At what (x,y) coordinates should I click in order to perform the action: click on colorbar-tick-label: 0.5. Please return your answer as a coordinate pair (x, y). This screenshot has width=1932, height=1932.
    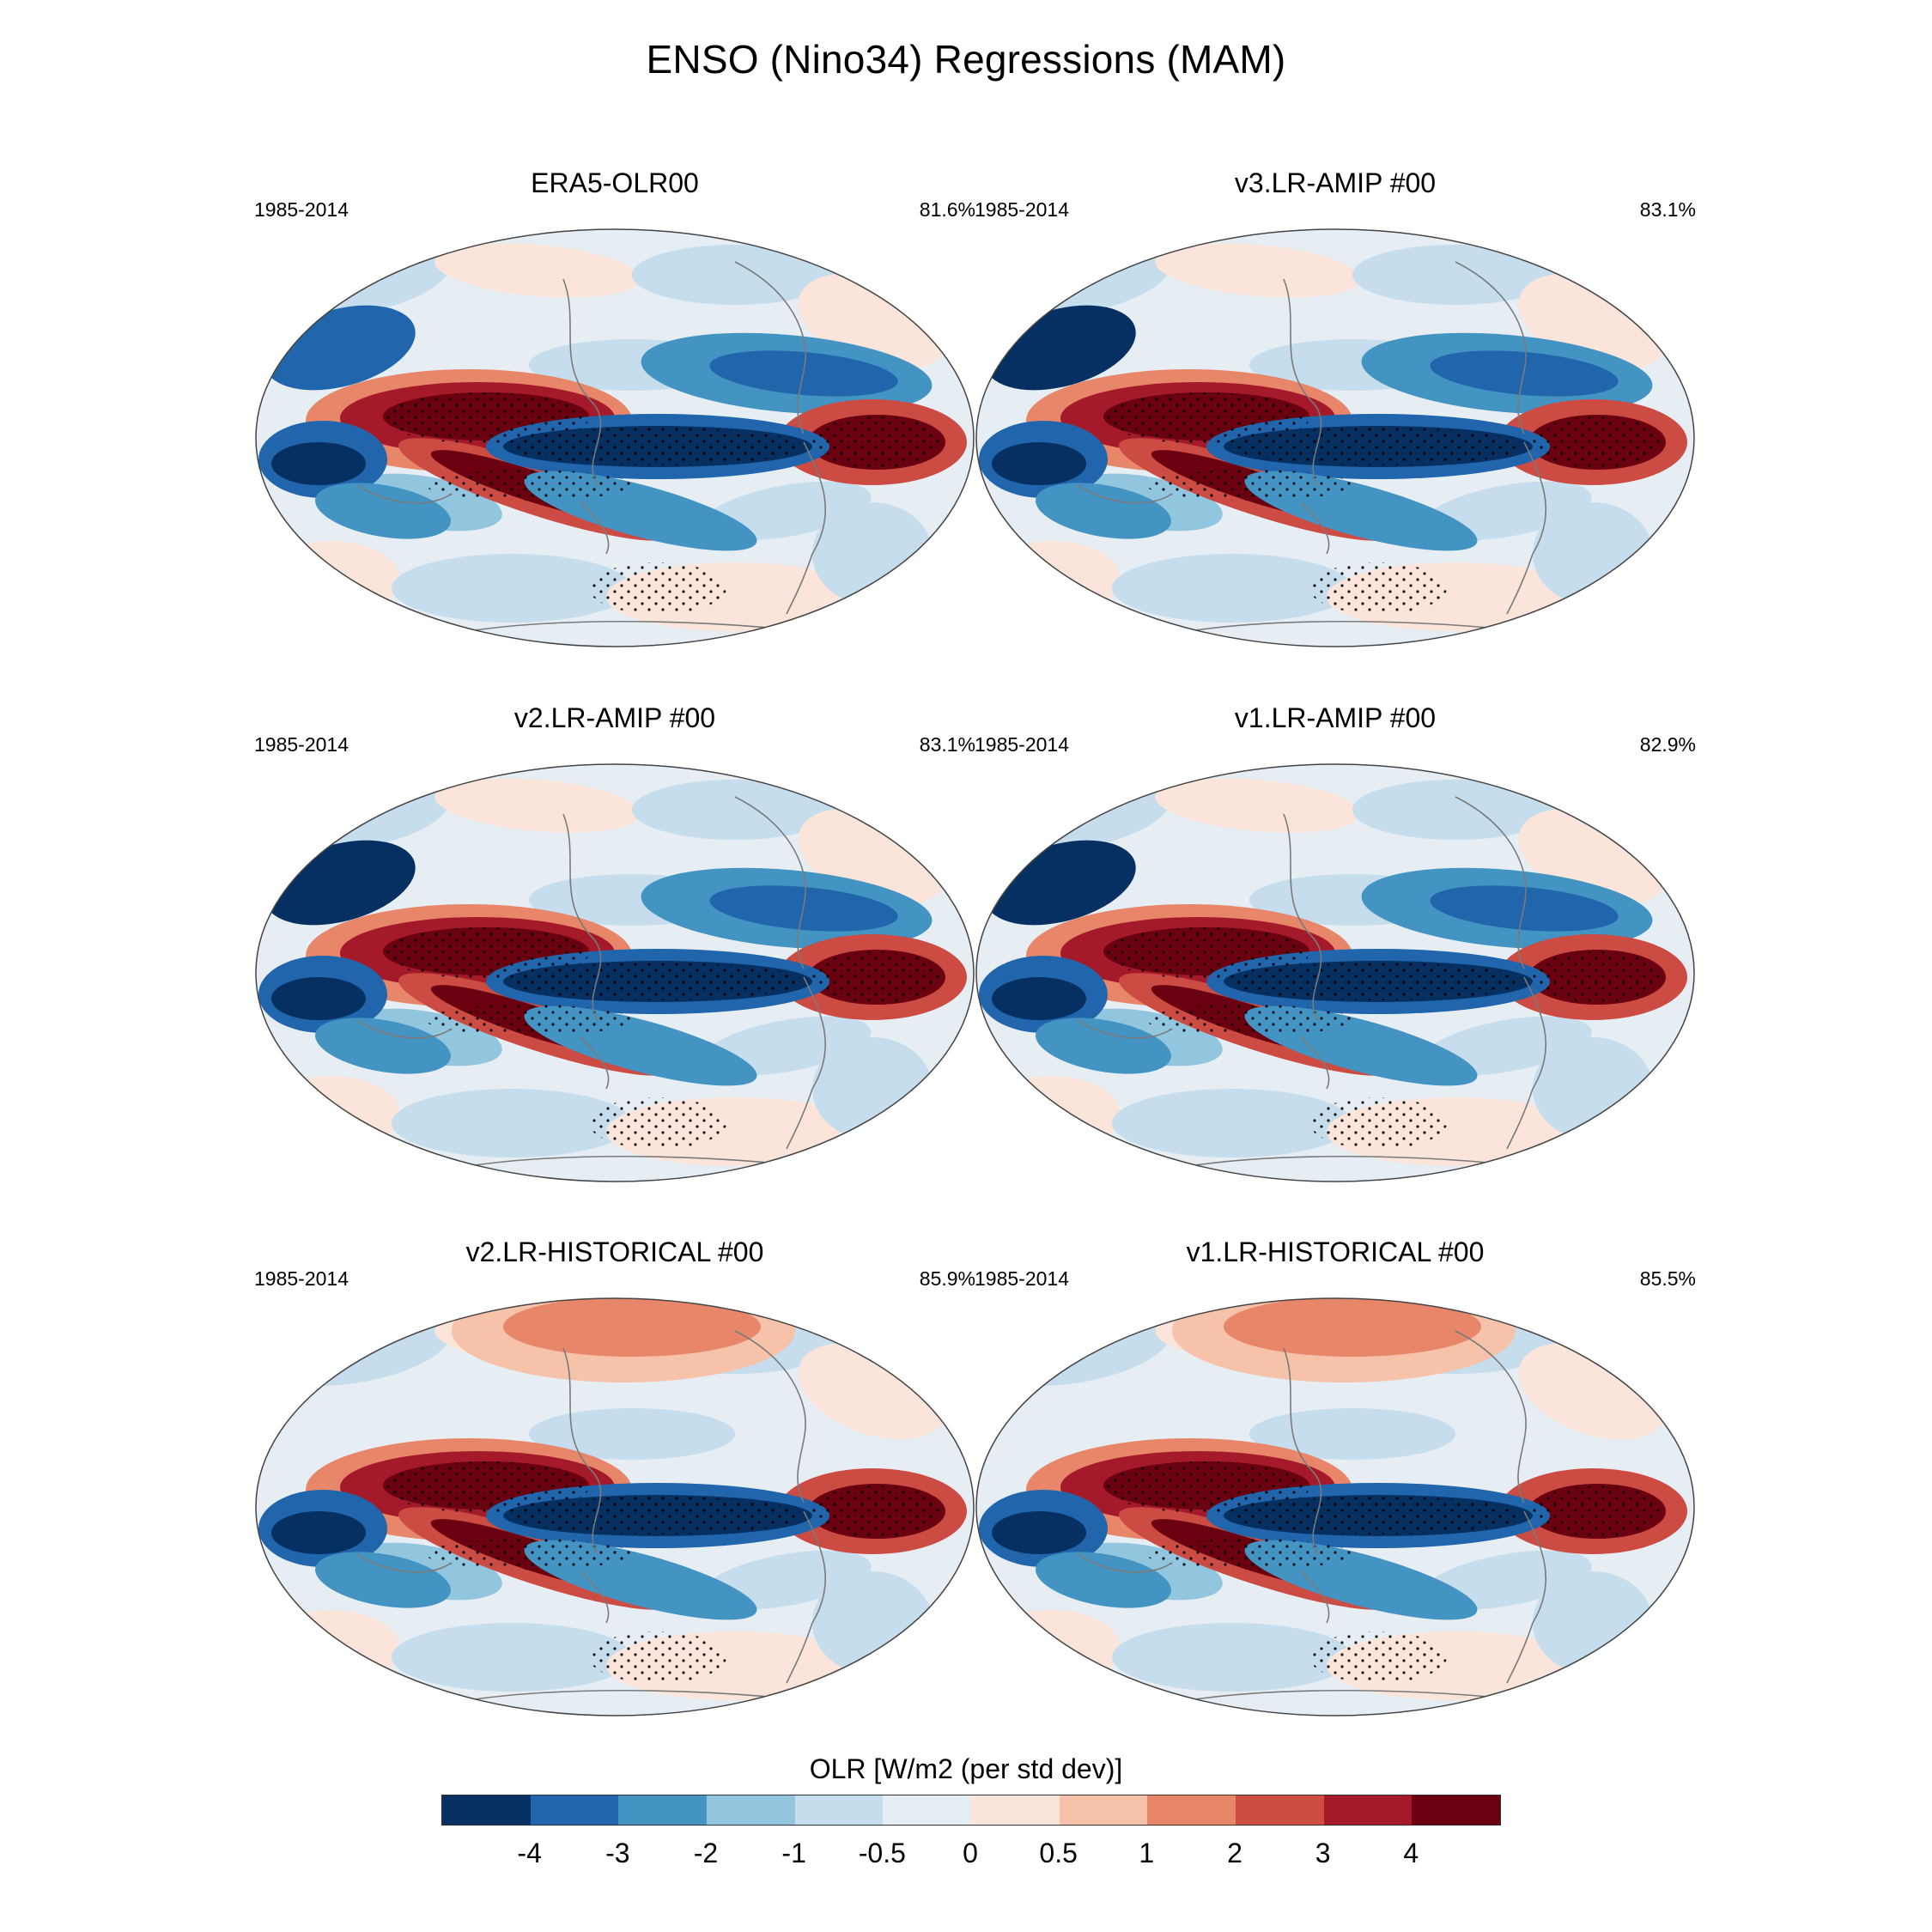
    Looking at the image, I should click on (1058, 1853).